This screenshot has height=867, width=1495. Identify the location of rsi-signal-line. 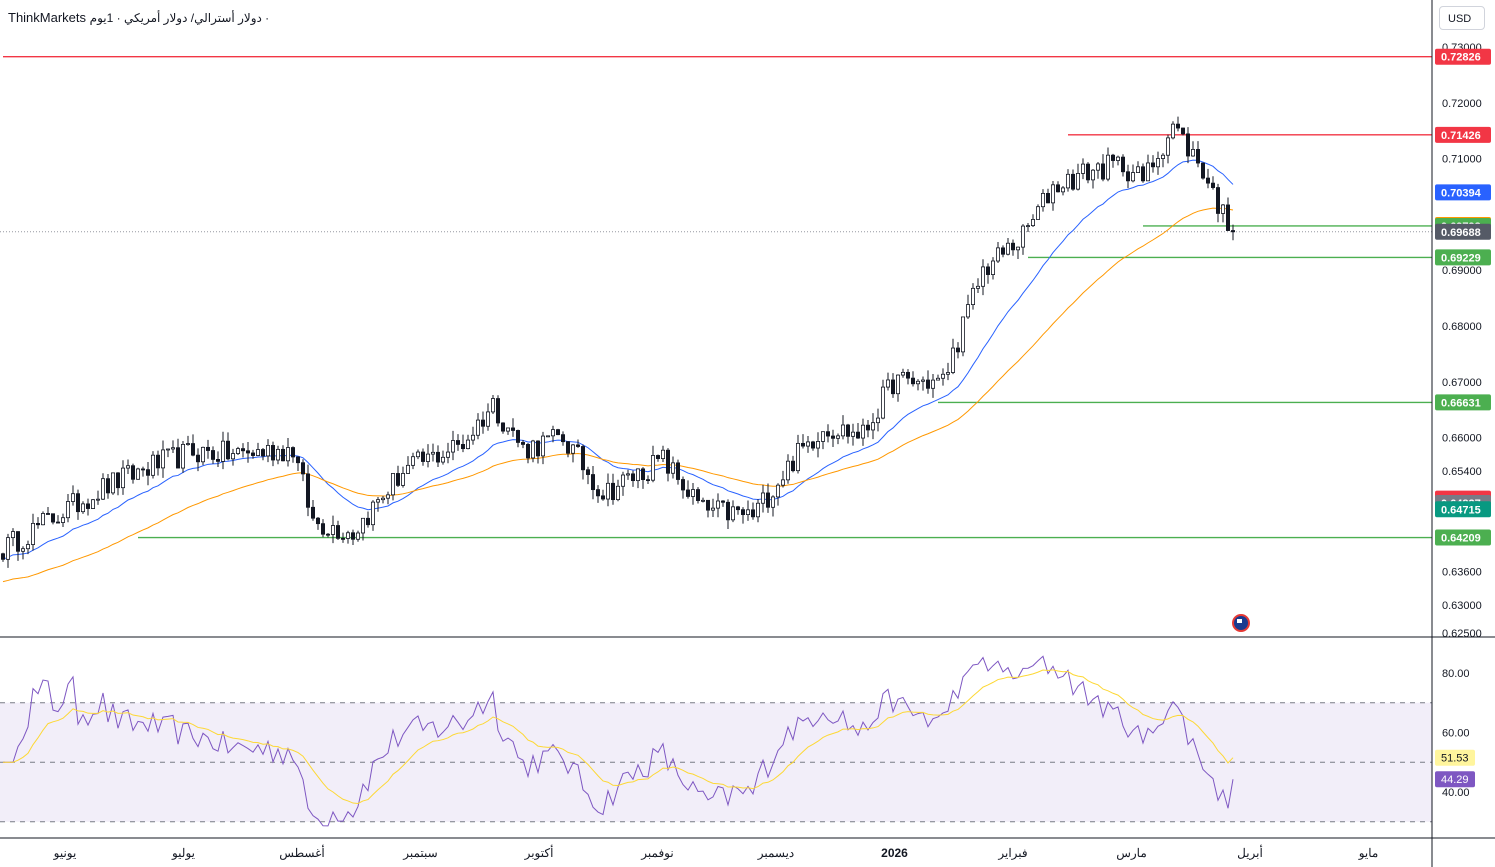
(618, 737).